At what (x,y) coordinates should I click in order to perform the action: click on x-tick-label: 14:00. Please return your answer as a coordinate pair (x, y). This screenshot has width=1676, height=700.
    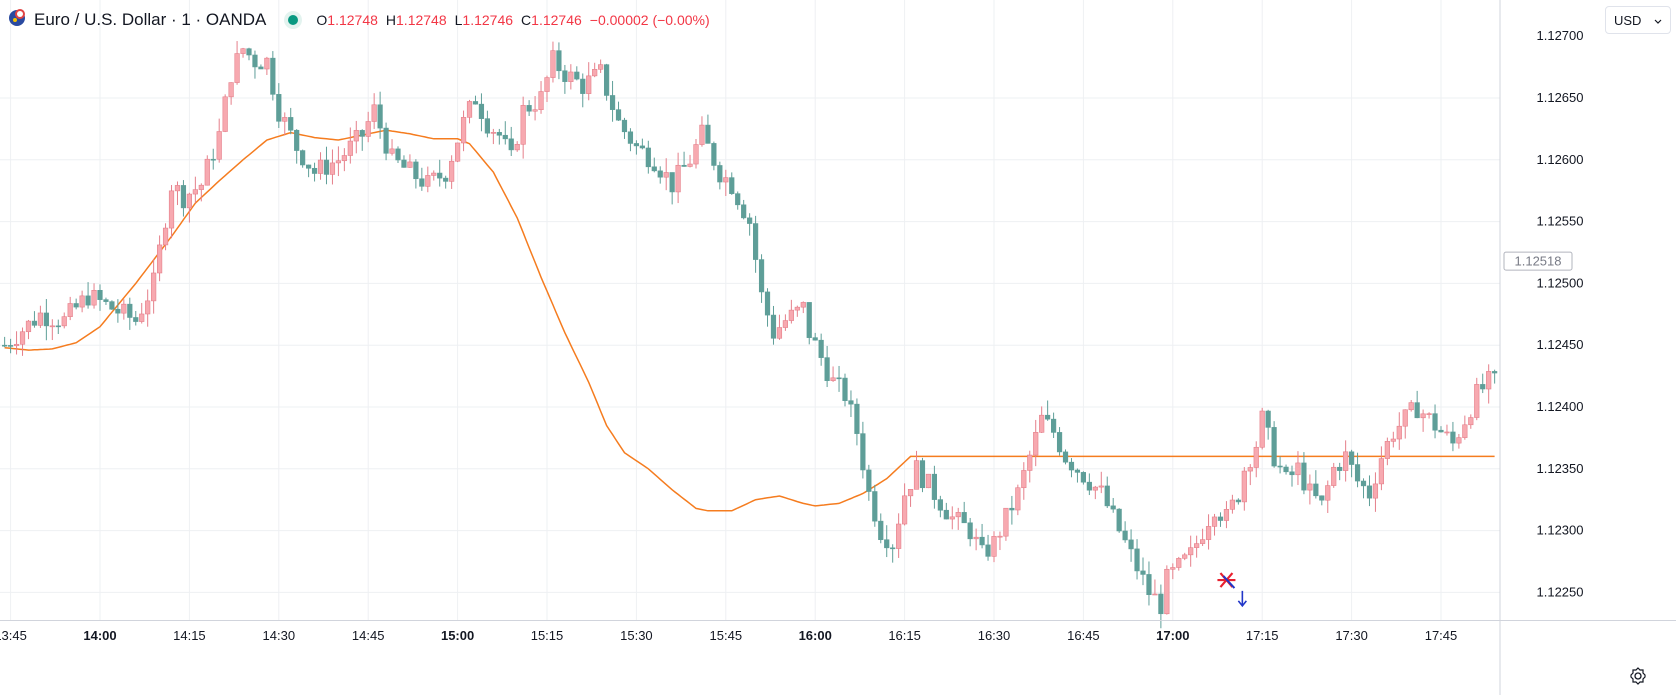
    Looking at the image, I should click on (99, 635).